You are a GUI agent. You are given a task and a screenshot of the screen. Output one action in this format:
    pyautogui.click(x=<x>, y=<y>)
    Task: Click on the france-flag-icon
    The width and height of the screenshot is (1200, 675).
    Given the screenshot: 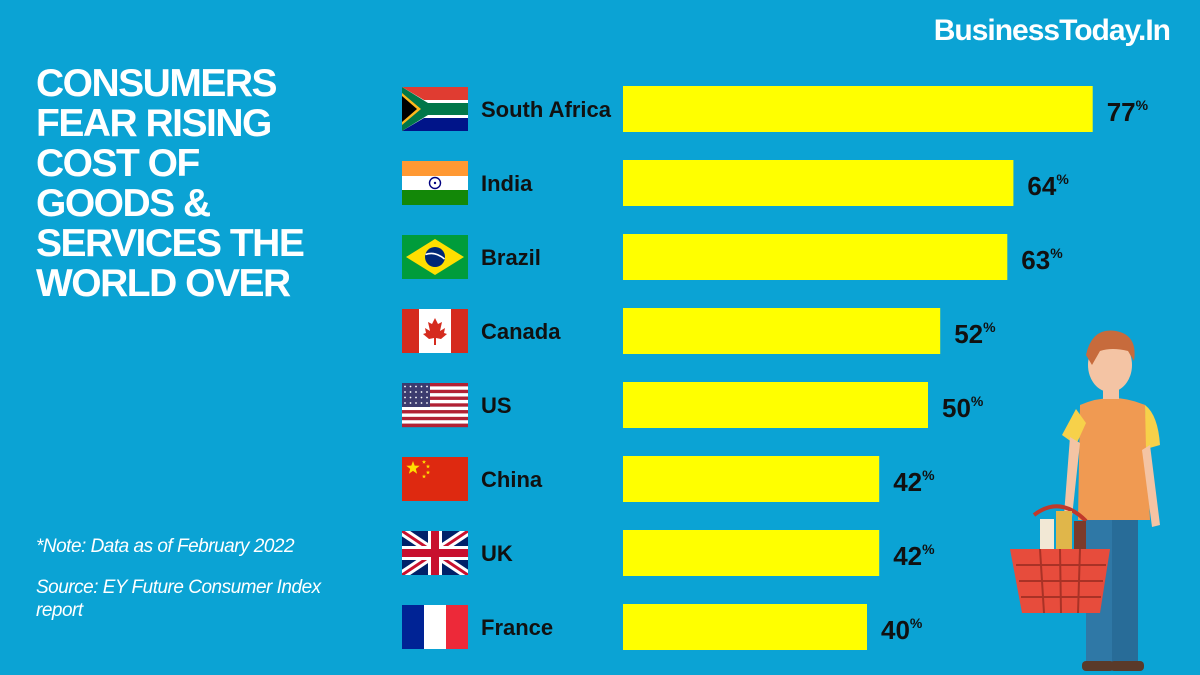 What is the action you would take?
    pyautogui.click(x=435, y=627)
    